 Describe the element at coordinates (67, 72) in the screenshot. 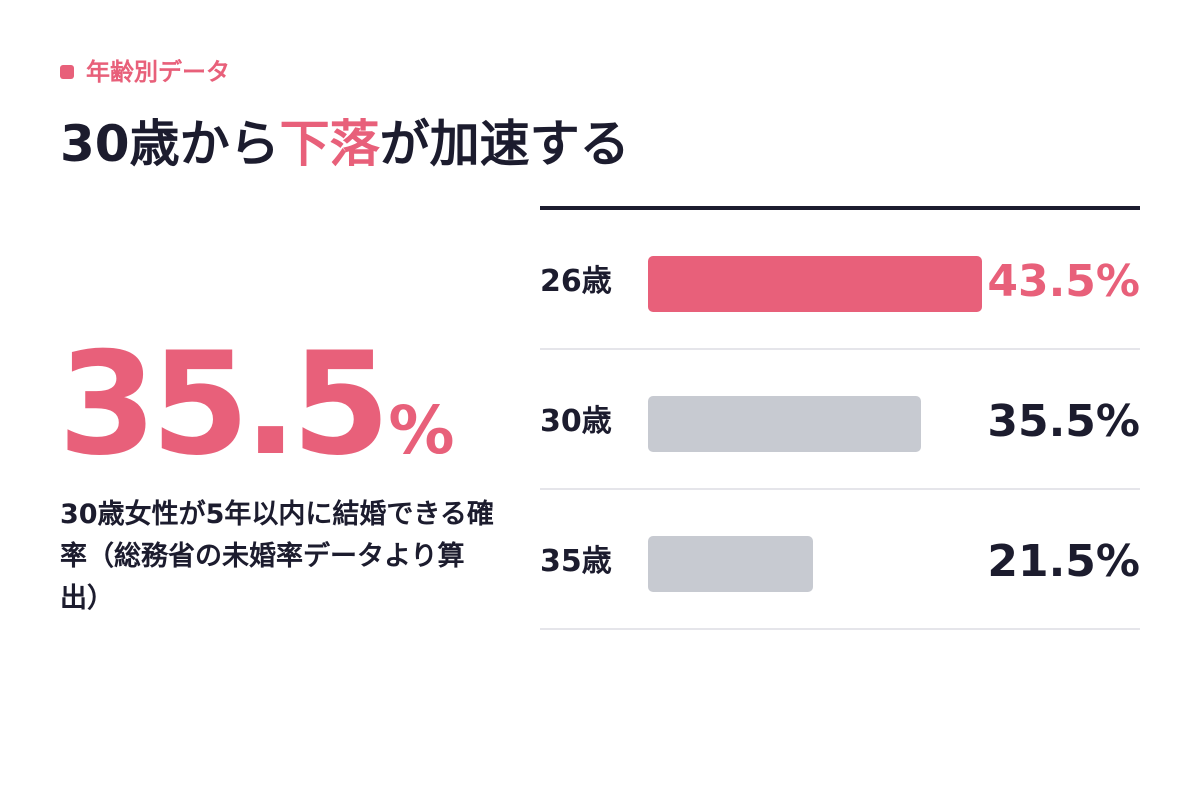

I see `tag-square-icon` at that location.